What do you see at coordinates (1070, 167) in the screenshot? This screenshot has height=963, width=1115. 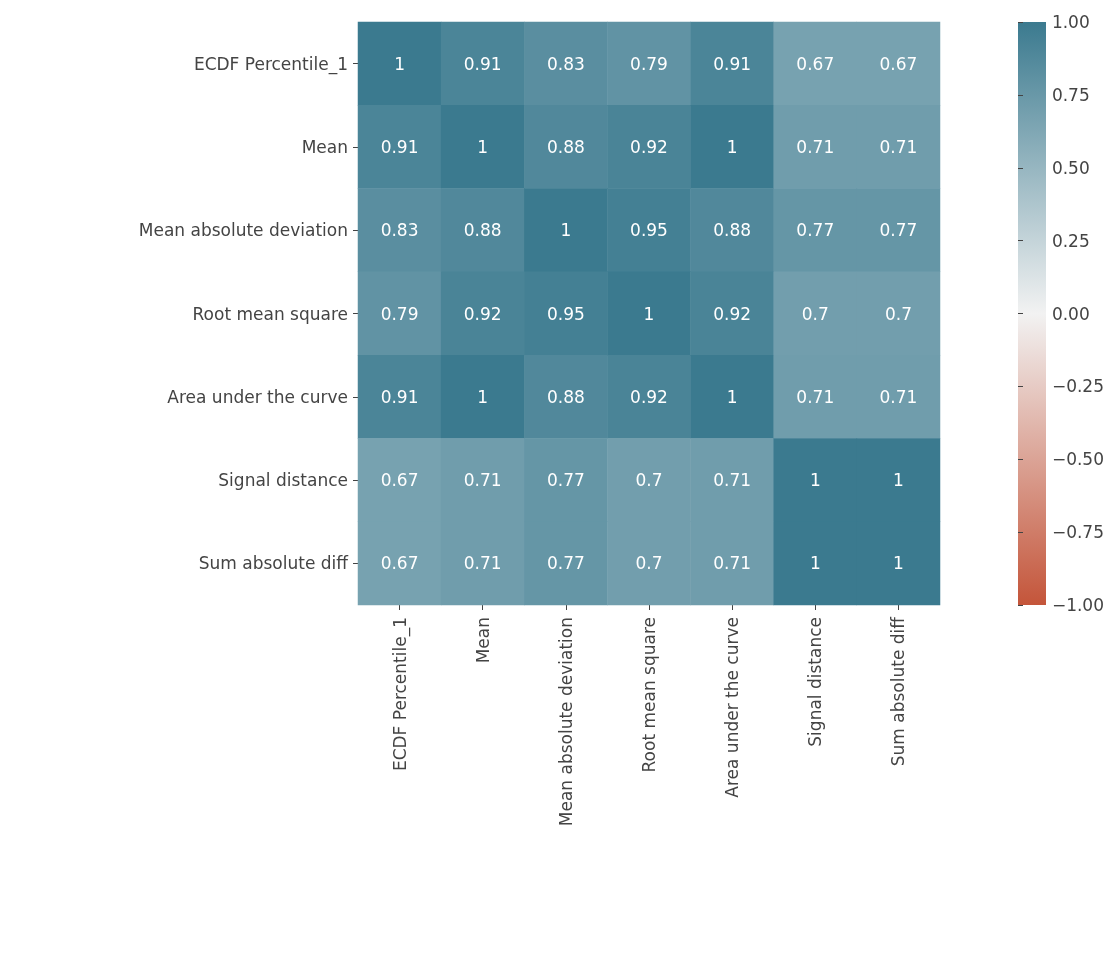 I see `color-bar-label: 0.50` at bounding box center [1070, 167].